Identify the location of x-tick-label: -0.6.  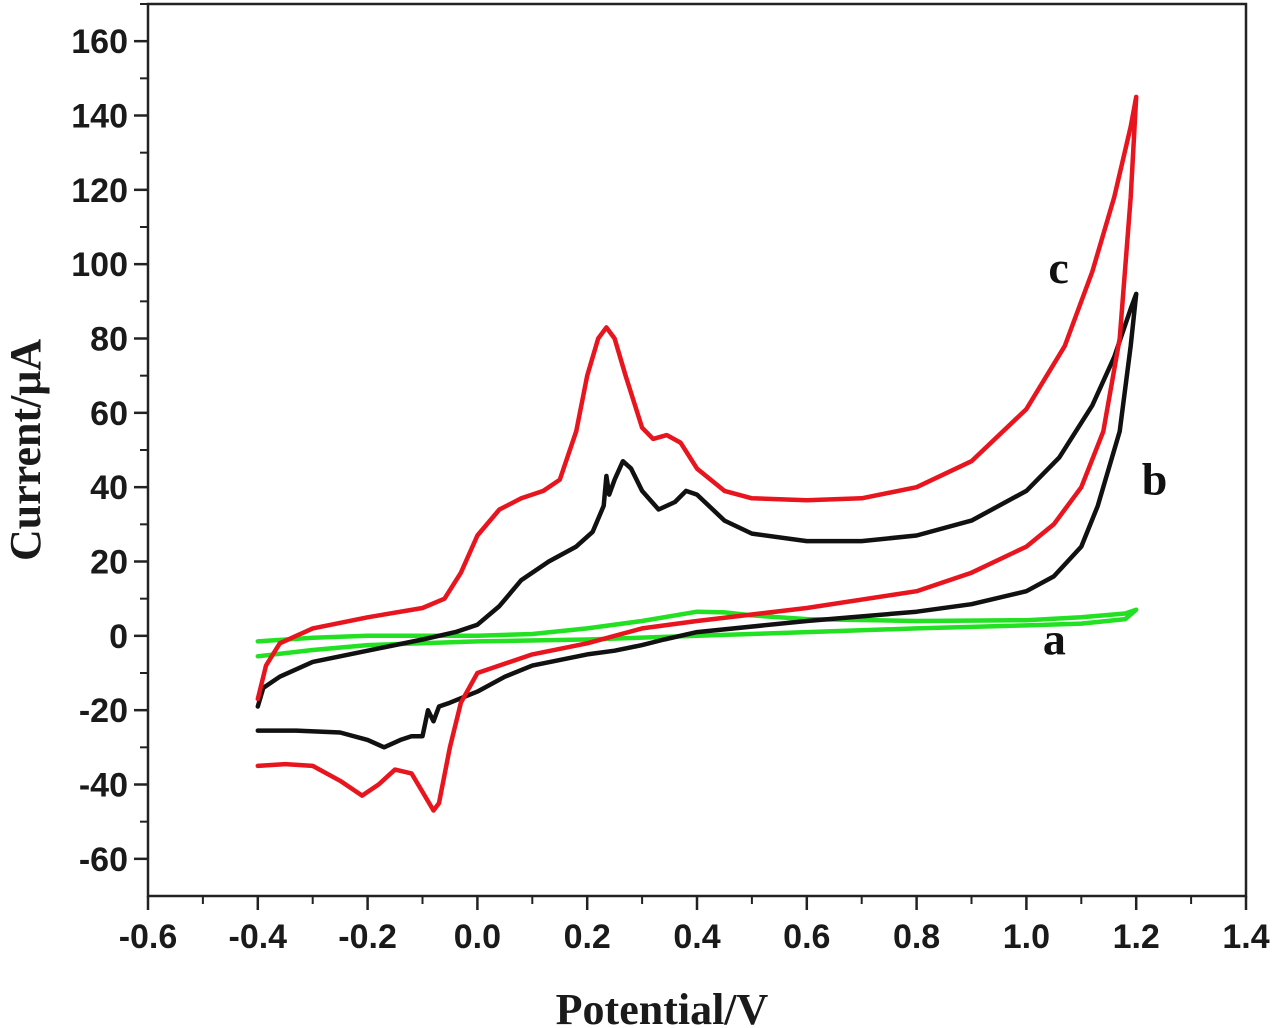
(148, 937).